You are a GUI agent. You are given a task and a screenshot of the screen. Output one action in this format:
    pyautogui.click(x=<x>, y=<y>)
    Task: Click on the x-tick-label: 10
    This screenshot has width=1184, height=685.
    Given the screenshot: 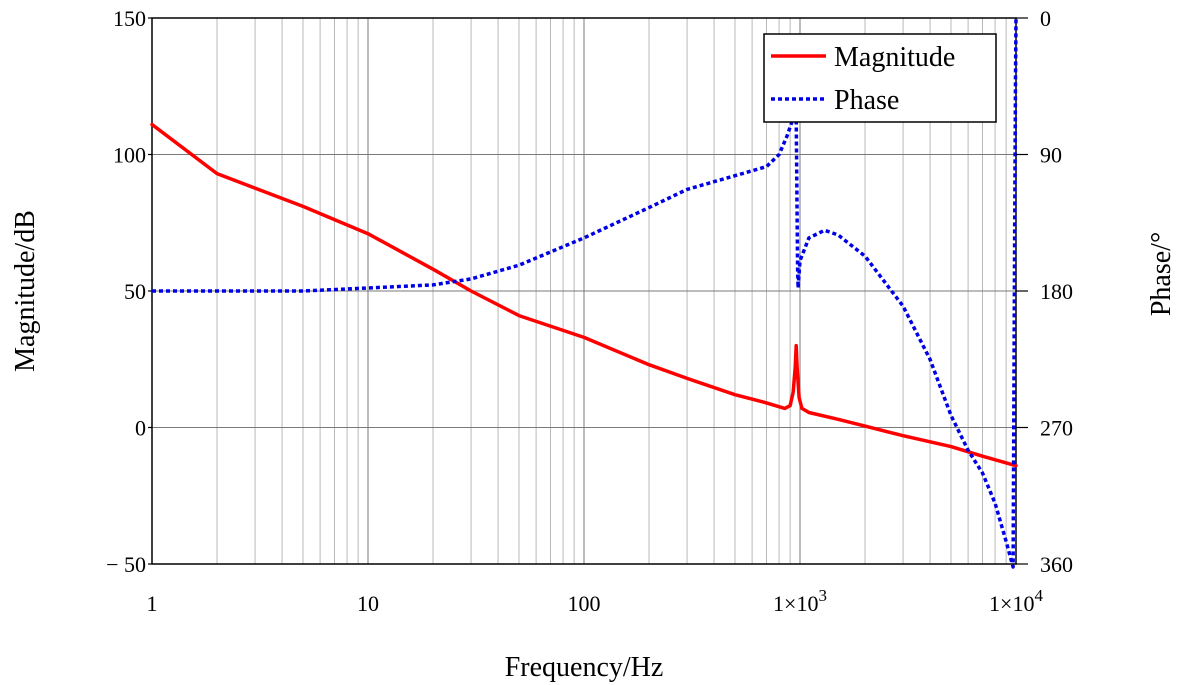 What is the action you would take?
    pyautogui.click(x=368, y=603)
    